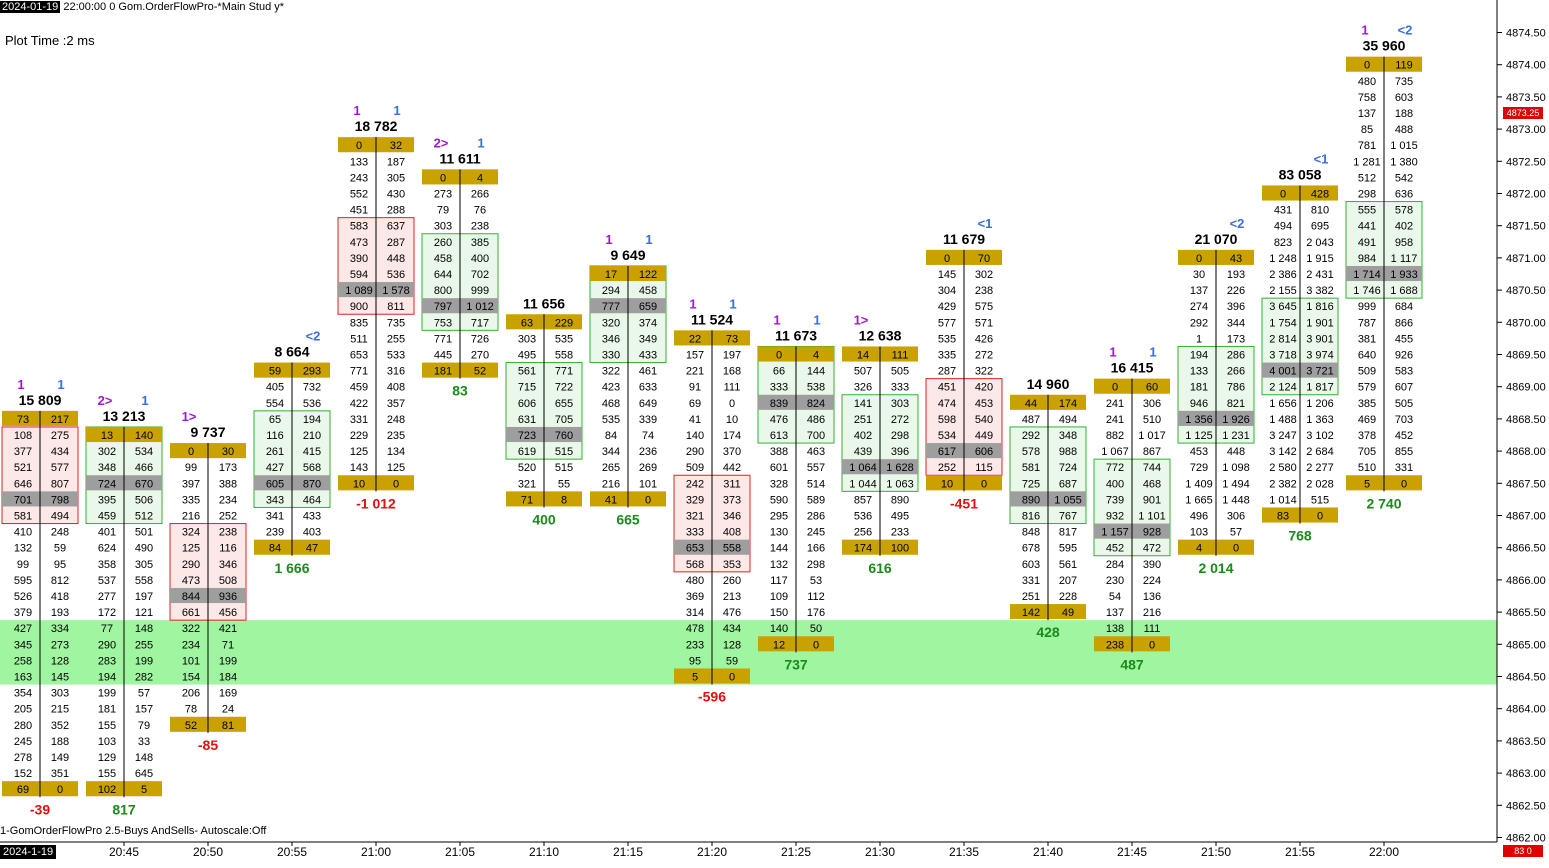 This screenshot has height=868, width=1549. I want to click on ask-cell: 176, so click(816, 613).